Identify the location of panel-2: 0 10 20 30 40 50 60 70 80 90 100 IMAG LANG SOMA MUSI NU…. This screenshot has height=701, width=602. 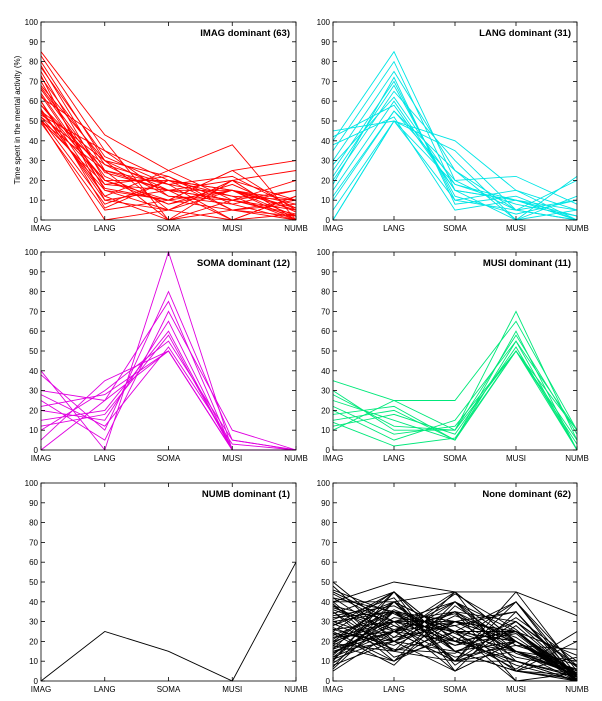
(453, 125).